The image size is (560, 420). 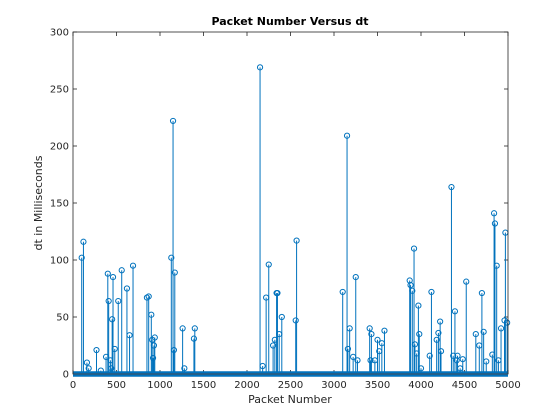 I want to click on x-tick-label: 2000, so click(x=246, y=385).